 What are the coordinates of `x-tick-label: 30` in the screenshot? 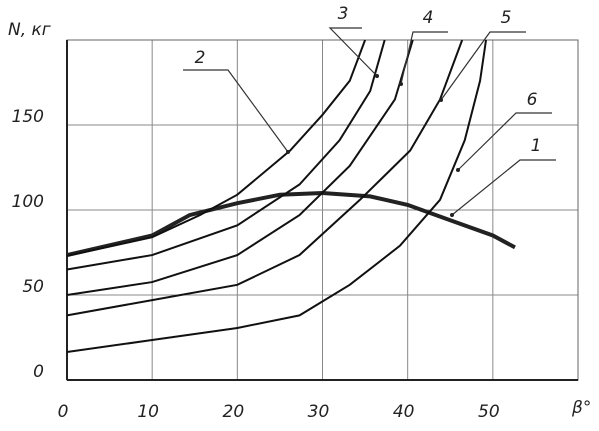 It's located at (319, 412).